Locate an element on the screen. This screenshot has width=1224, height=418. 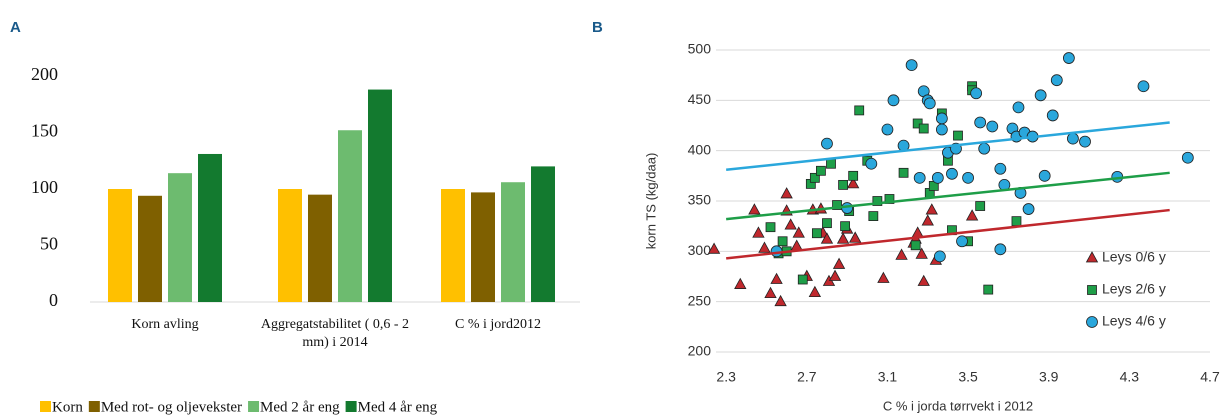
x-tick-label: 2.3 is located at coordinates (726, 377).